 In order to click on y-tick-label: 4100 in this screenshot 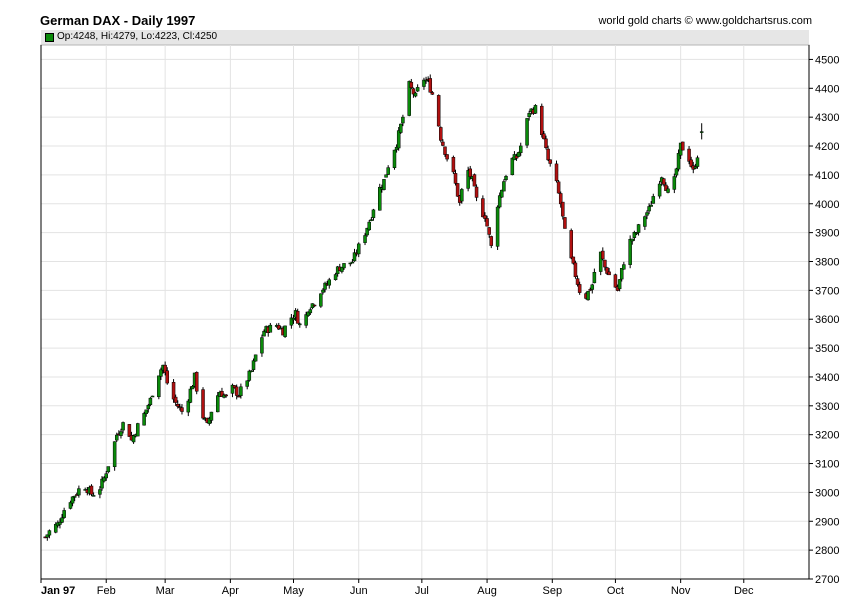, I will do `click(827, 176)`.